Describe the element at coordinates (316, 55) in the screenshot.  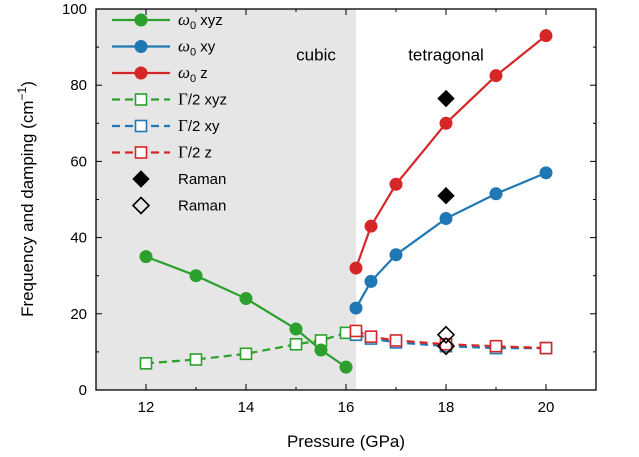
I see `region-label-cubic: cubic` at that location.